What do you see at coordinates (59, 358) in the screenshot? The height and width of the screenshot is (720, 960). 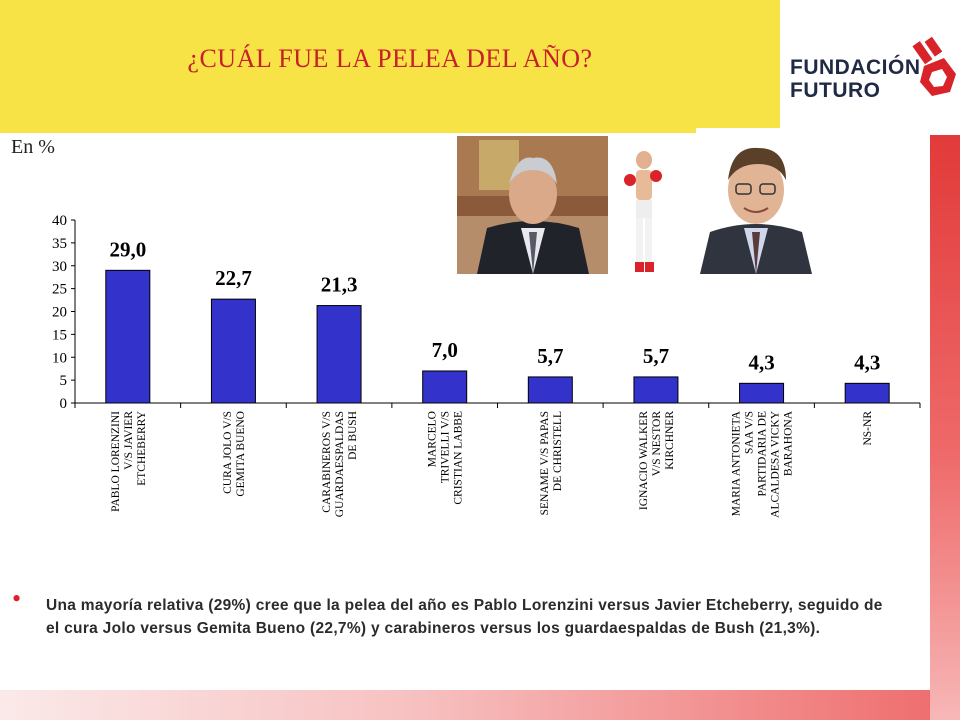 I see `y-tick-label: 10` at bounding box center [59, 358].